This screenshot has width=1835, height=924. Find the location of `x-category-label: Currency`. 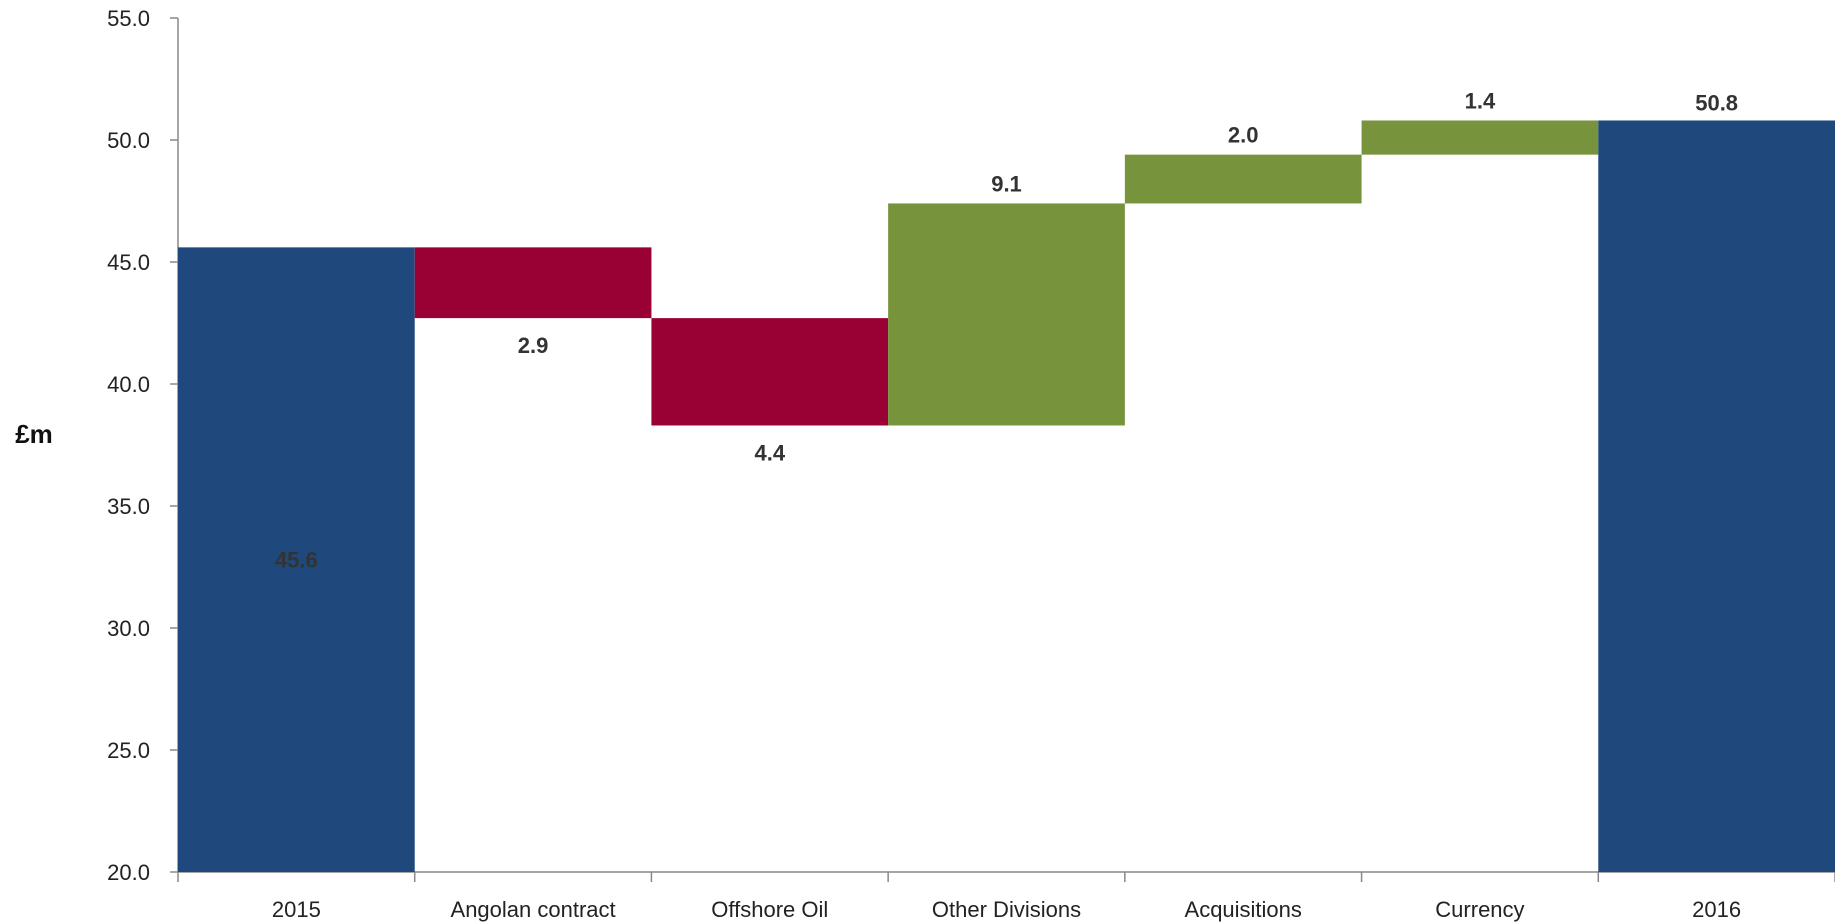

x-category-label: Currency is located at coordinates (1479, 909).